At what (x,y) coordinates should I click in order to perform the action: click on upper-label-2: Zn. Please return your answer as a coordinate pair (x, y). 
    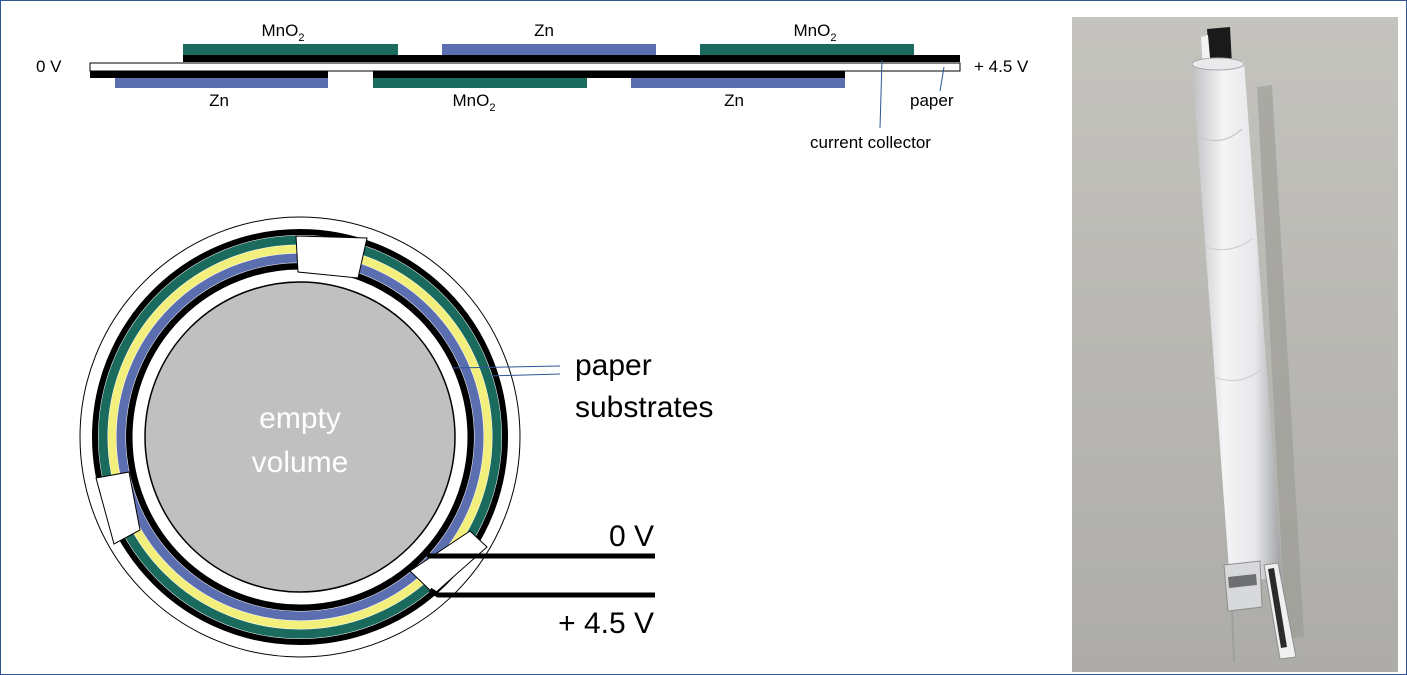
    Looking at the image, I should click on (544, 30).